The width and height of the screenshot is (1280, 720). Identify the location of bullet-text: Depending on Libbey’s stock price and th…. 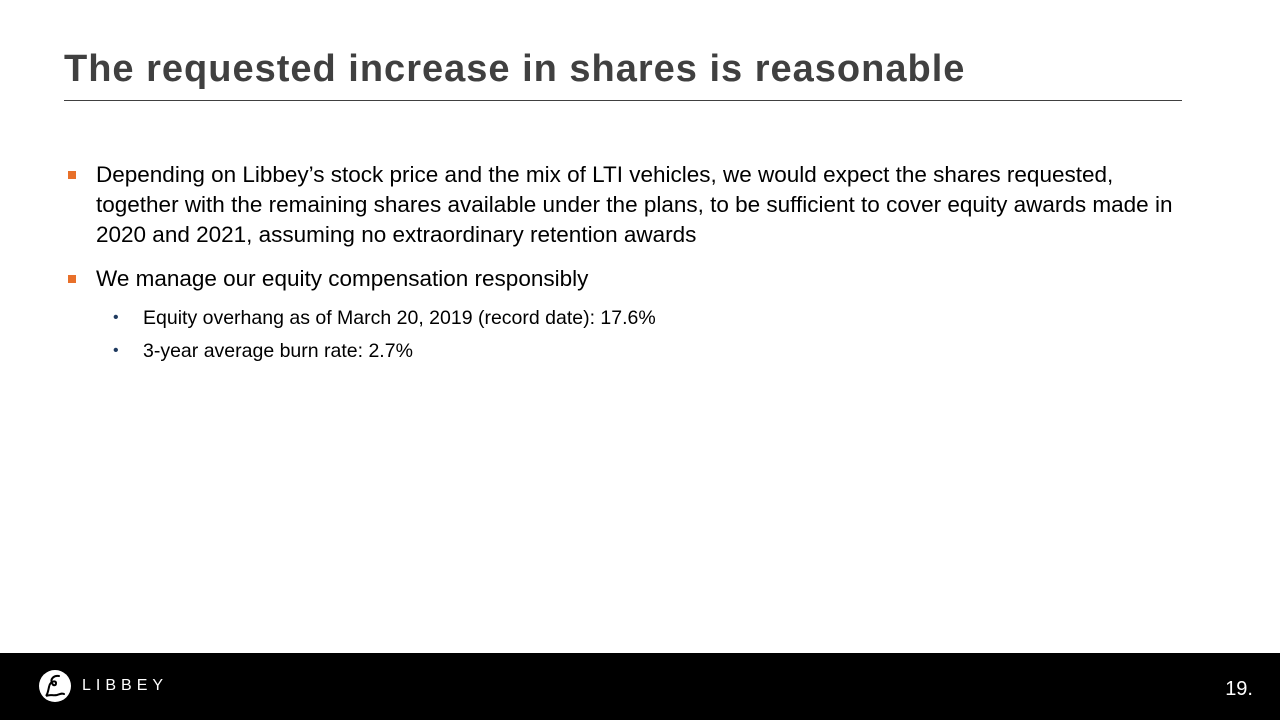
(634, 204).